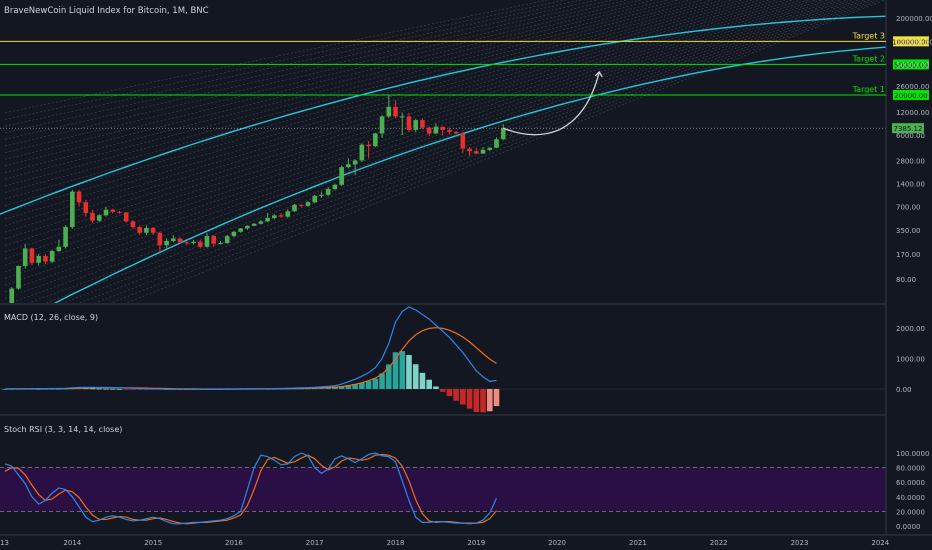  I want to click on last-price-label: 7385.12, so click(908, 129).